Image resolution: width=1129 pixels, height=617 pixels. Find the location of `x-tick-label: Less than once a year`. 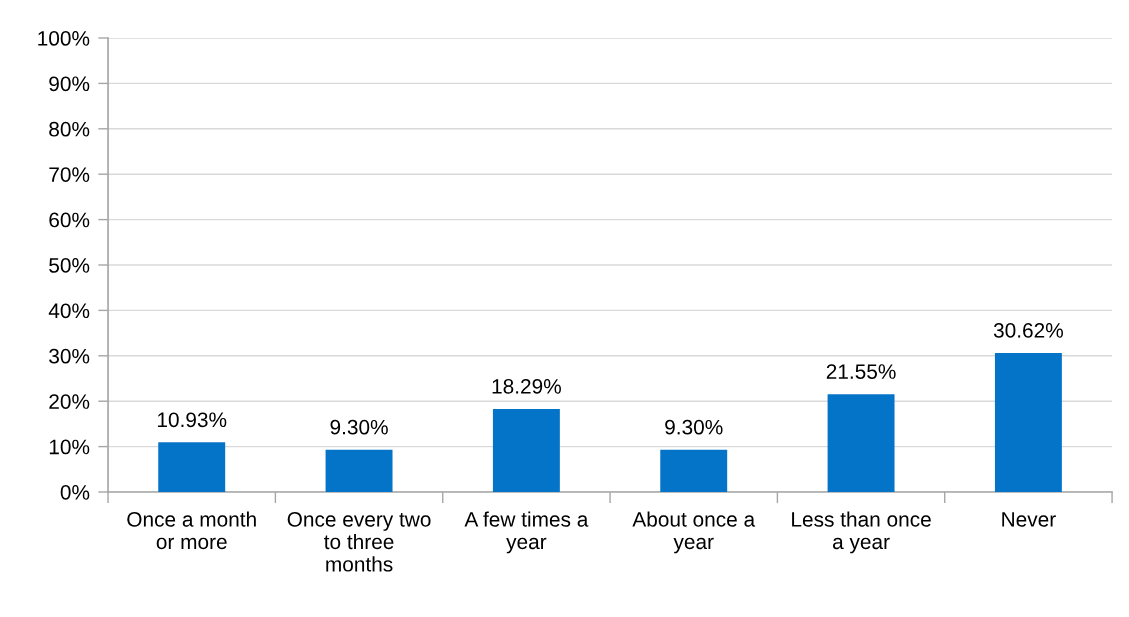

x-tick-label: Less than once a year is located at coordinates (861, 532).